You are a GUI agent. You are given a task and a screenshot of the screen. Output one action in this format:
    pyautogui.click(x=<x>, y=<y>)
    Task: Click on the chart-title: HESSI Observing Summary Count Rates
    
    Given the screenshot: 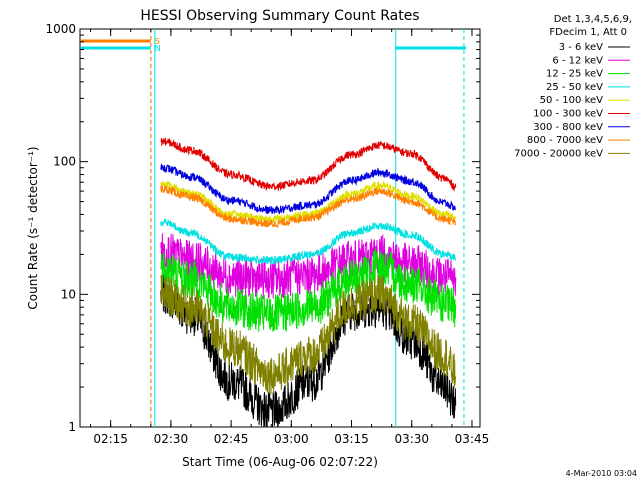 What is the action you would take?
    pyautogui.click(x=279, y=16)
    